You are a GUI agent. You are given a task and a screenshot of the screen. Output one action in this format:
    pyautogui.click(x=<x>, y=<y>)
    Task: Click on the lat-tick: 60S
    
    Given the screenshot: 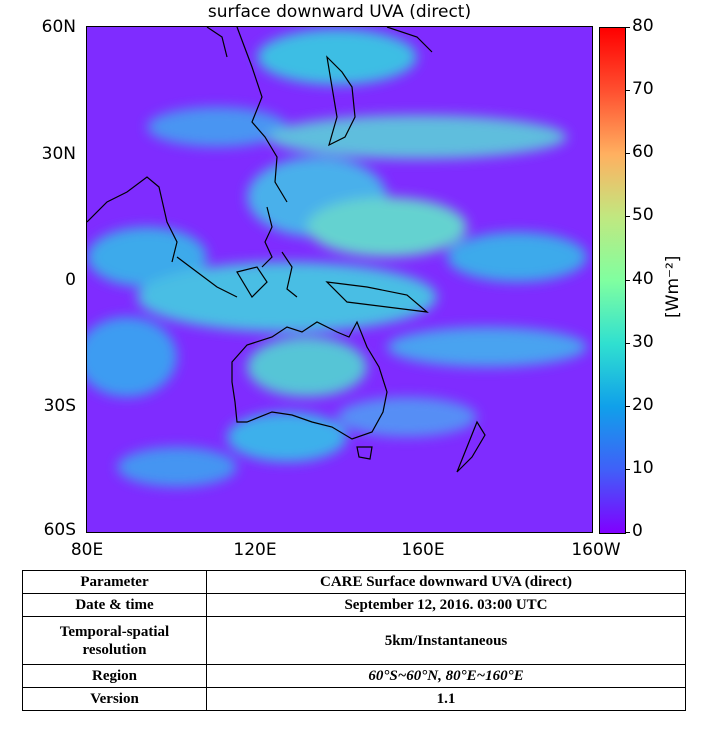 What is the action you would take?
    pyautogui.click(x=59, y=530)
    